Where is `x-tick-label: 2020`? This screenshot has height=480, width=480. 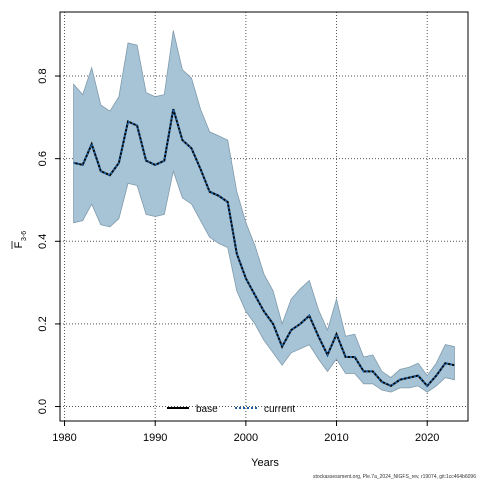 x-tick-label: 2020 is located at coordinates (427, 438).